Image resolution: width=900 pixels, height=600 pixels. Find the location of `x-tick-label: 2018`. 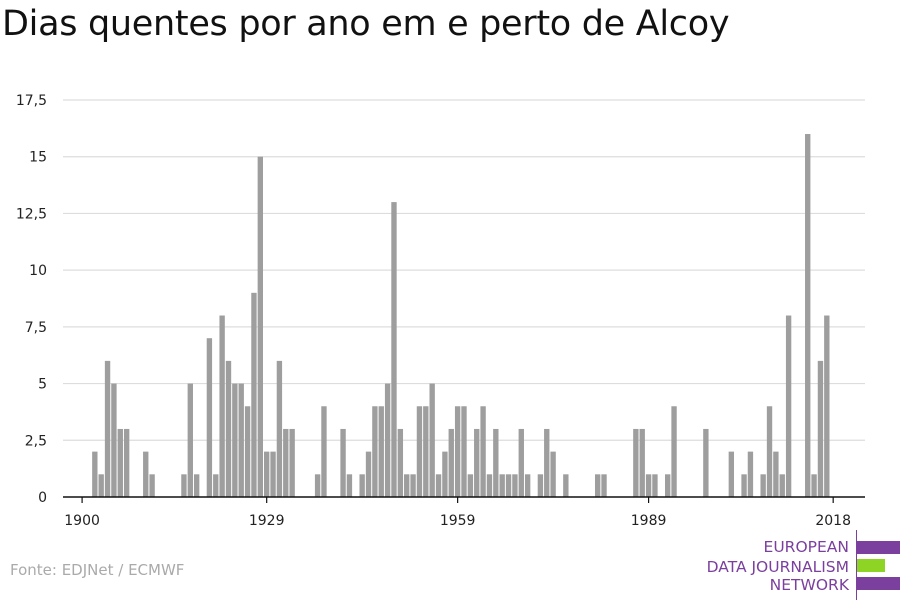

x-tick-label: 2018 is located at coordinates (833, 521).